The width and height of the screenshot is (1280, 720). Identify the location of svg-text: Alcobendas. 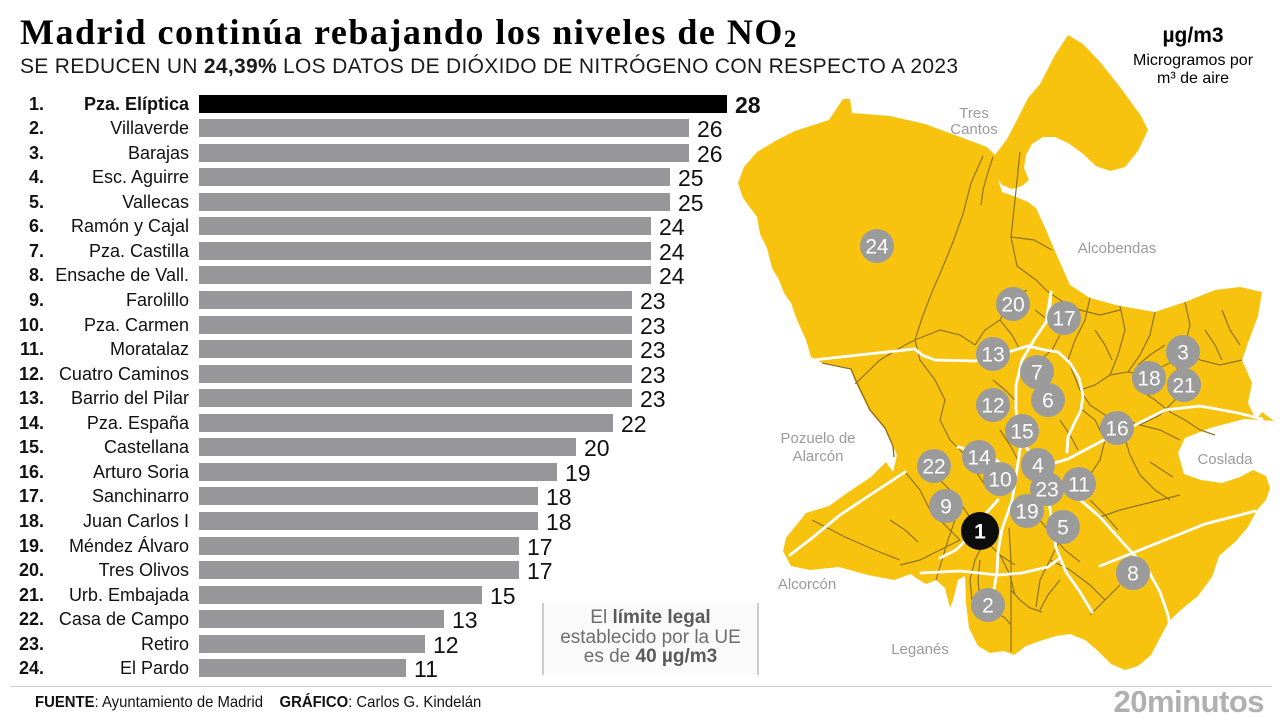
(1117, 248).